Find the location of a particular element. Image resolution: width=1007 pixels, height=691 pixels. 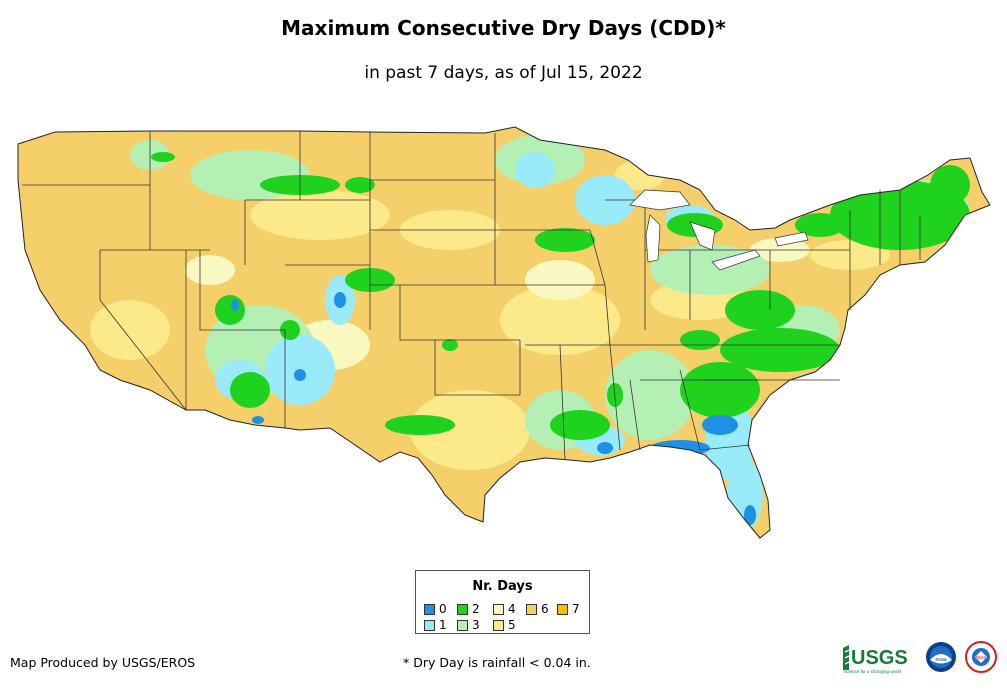

lake-ontario is located at coordinates (791, 239).